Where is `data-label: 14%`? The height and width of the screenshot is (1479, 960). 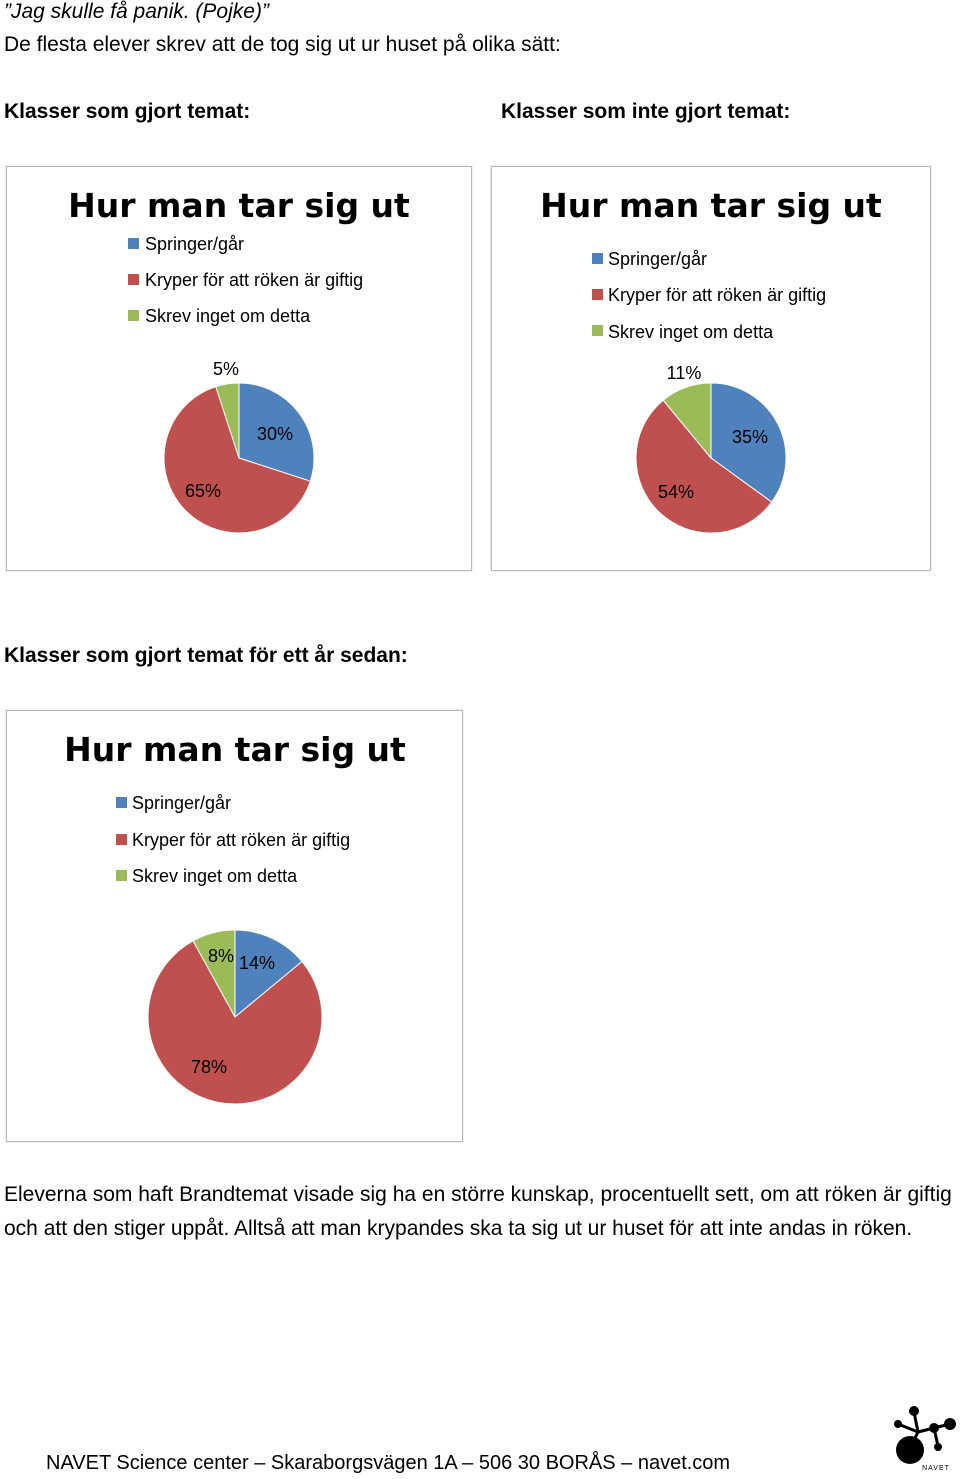 data-label: 14% is located at coordinates (257, 963).